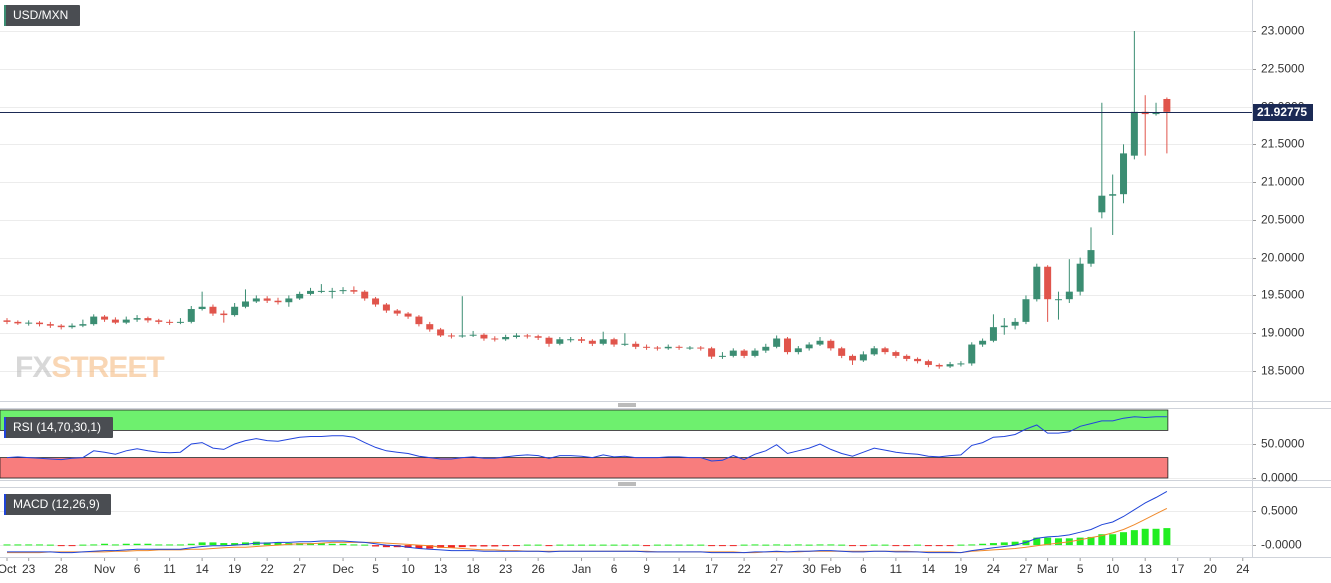  What do you see at coordinates (538, 569) in the screenshot?
I see `x-tick-label: 26` at bounding box center [538, 569].